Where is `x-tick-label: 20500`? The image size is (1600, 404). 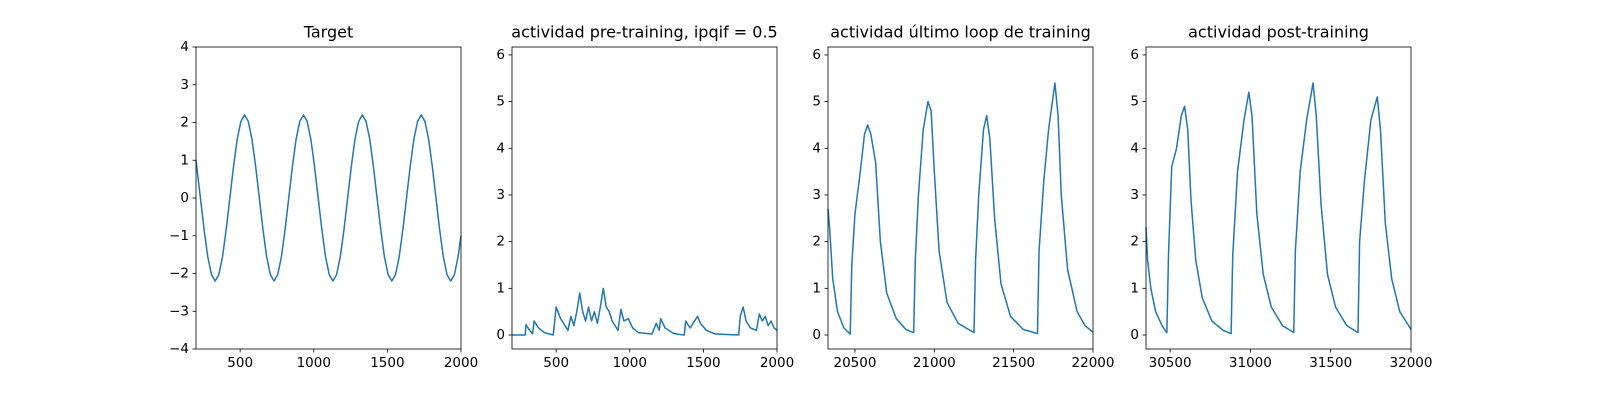
x-tick-label: 20500 is located at coordinates (854, 363).